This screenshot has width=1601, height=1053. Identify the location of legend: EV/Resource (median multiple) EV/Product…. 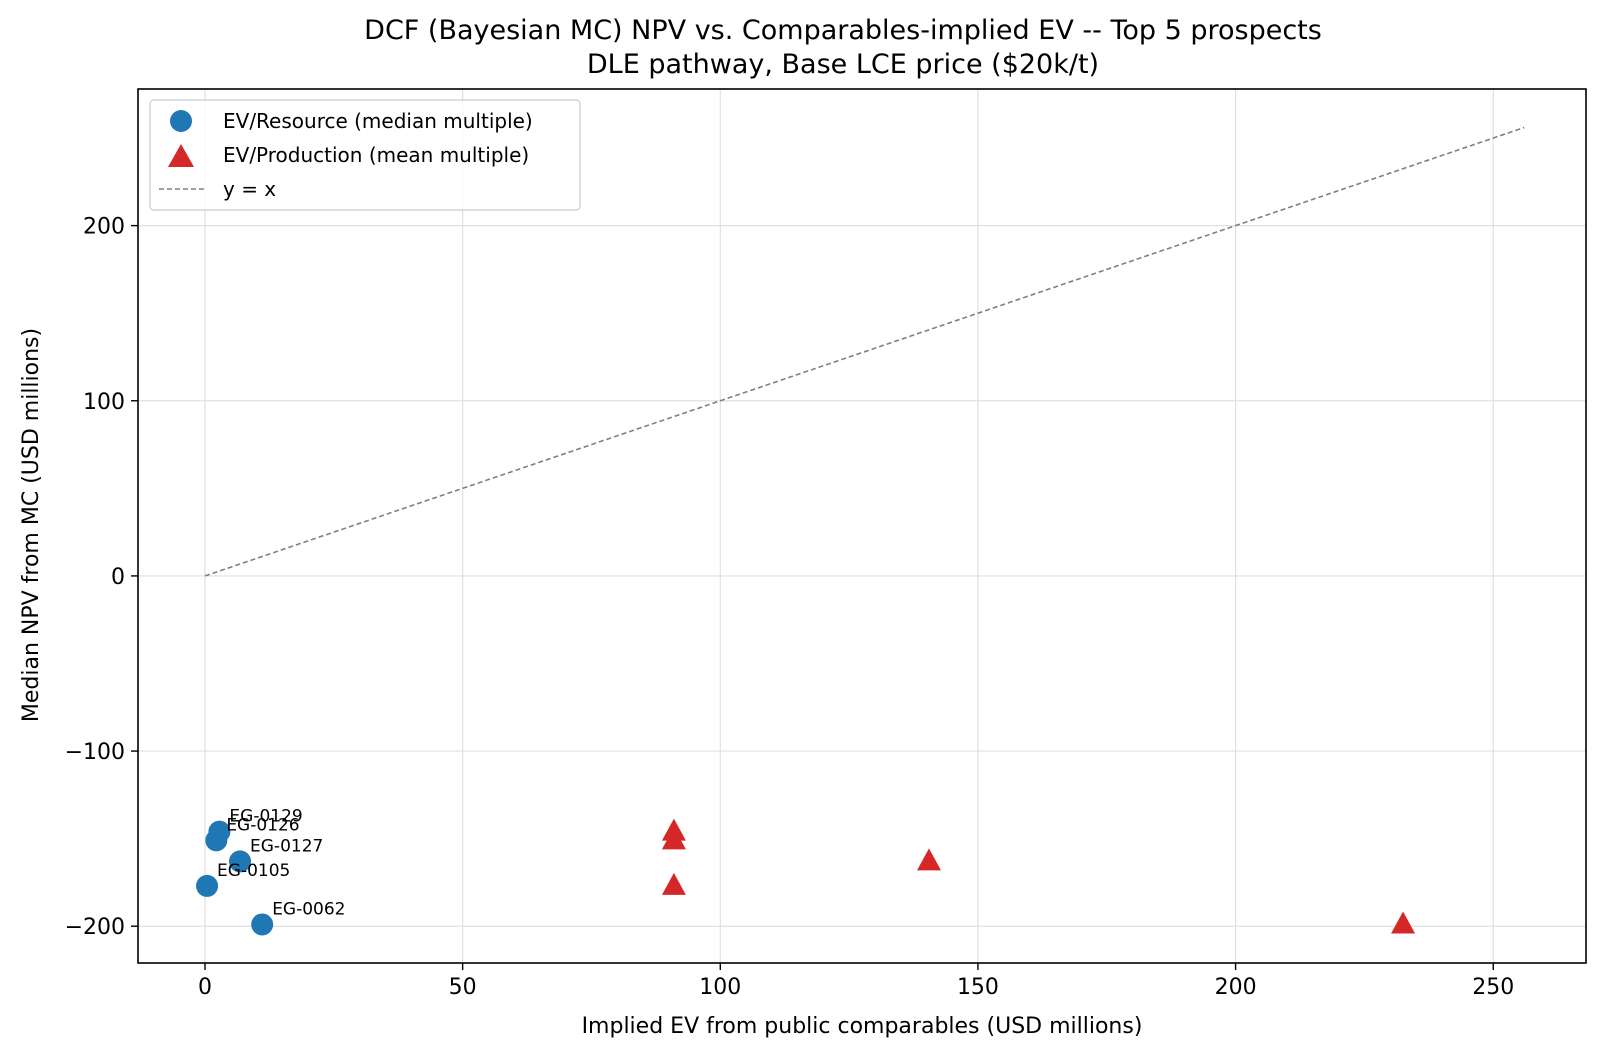
(365, 155).